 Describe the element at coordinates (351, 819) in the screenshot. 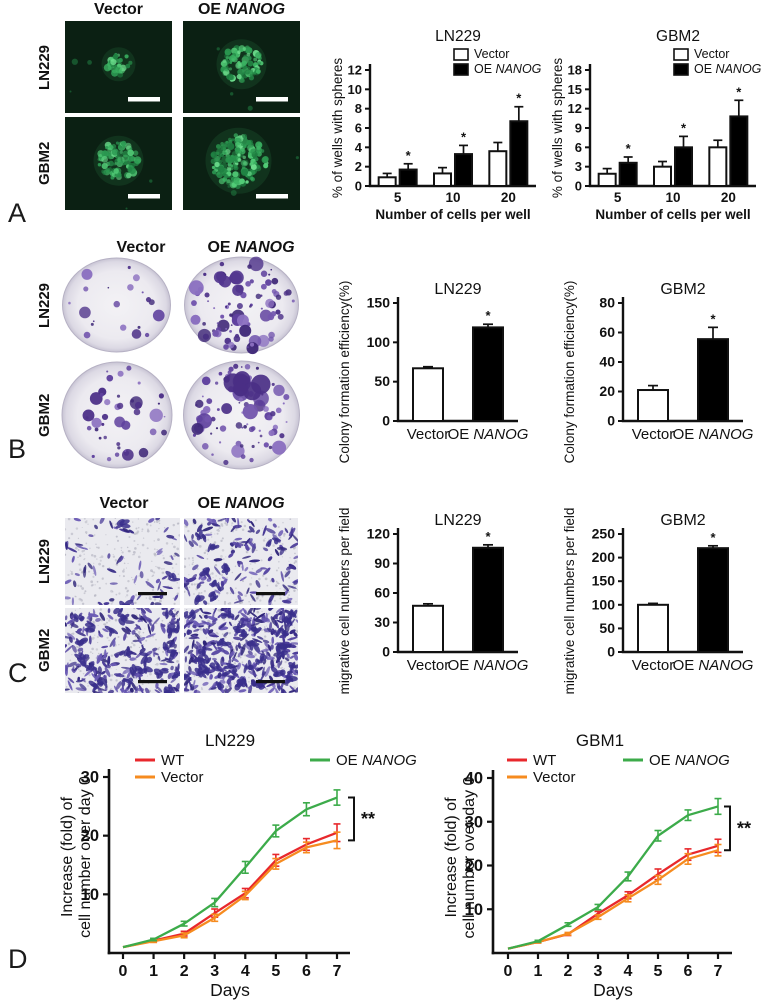

I see `significance-bracket` at that location.